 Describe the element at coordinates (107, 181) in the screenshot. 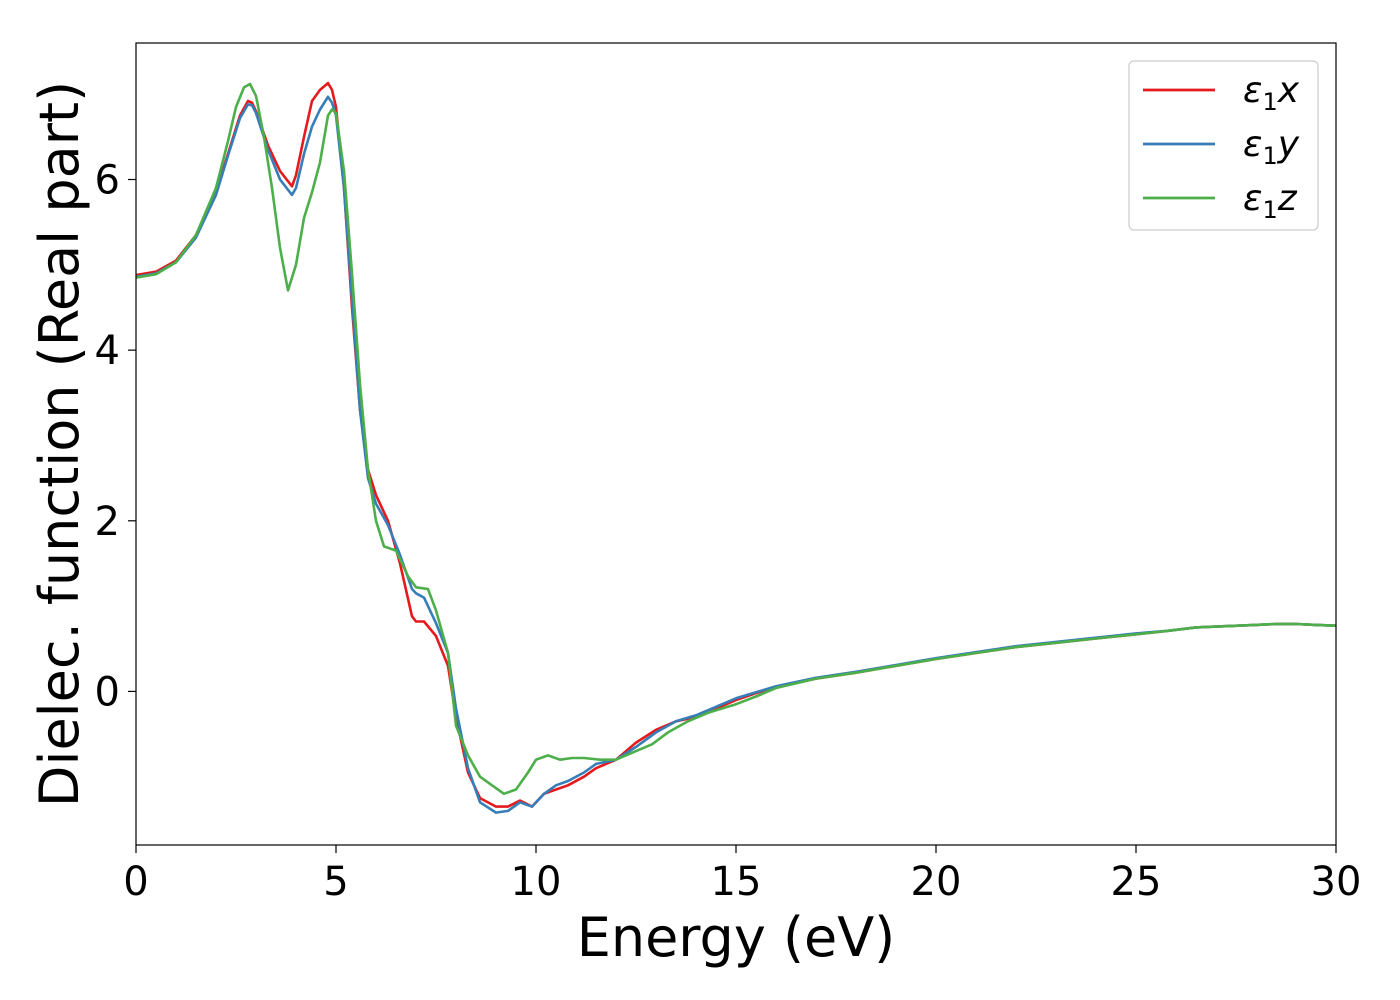

I see `y-tick-label: 6` at that location.